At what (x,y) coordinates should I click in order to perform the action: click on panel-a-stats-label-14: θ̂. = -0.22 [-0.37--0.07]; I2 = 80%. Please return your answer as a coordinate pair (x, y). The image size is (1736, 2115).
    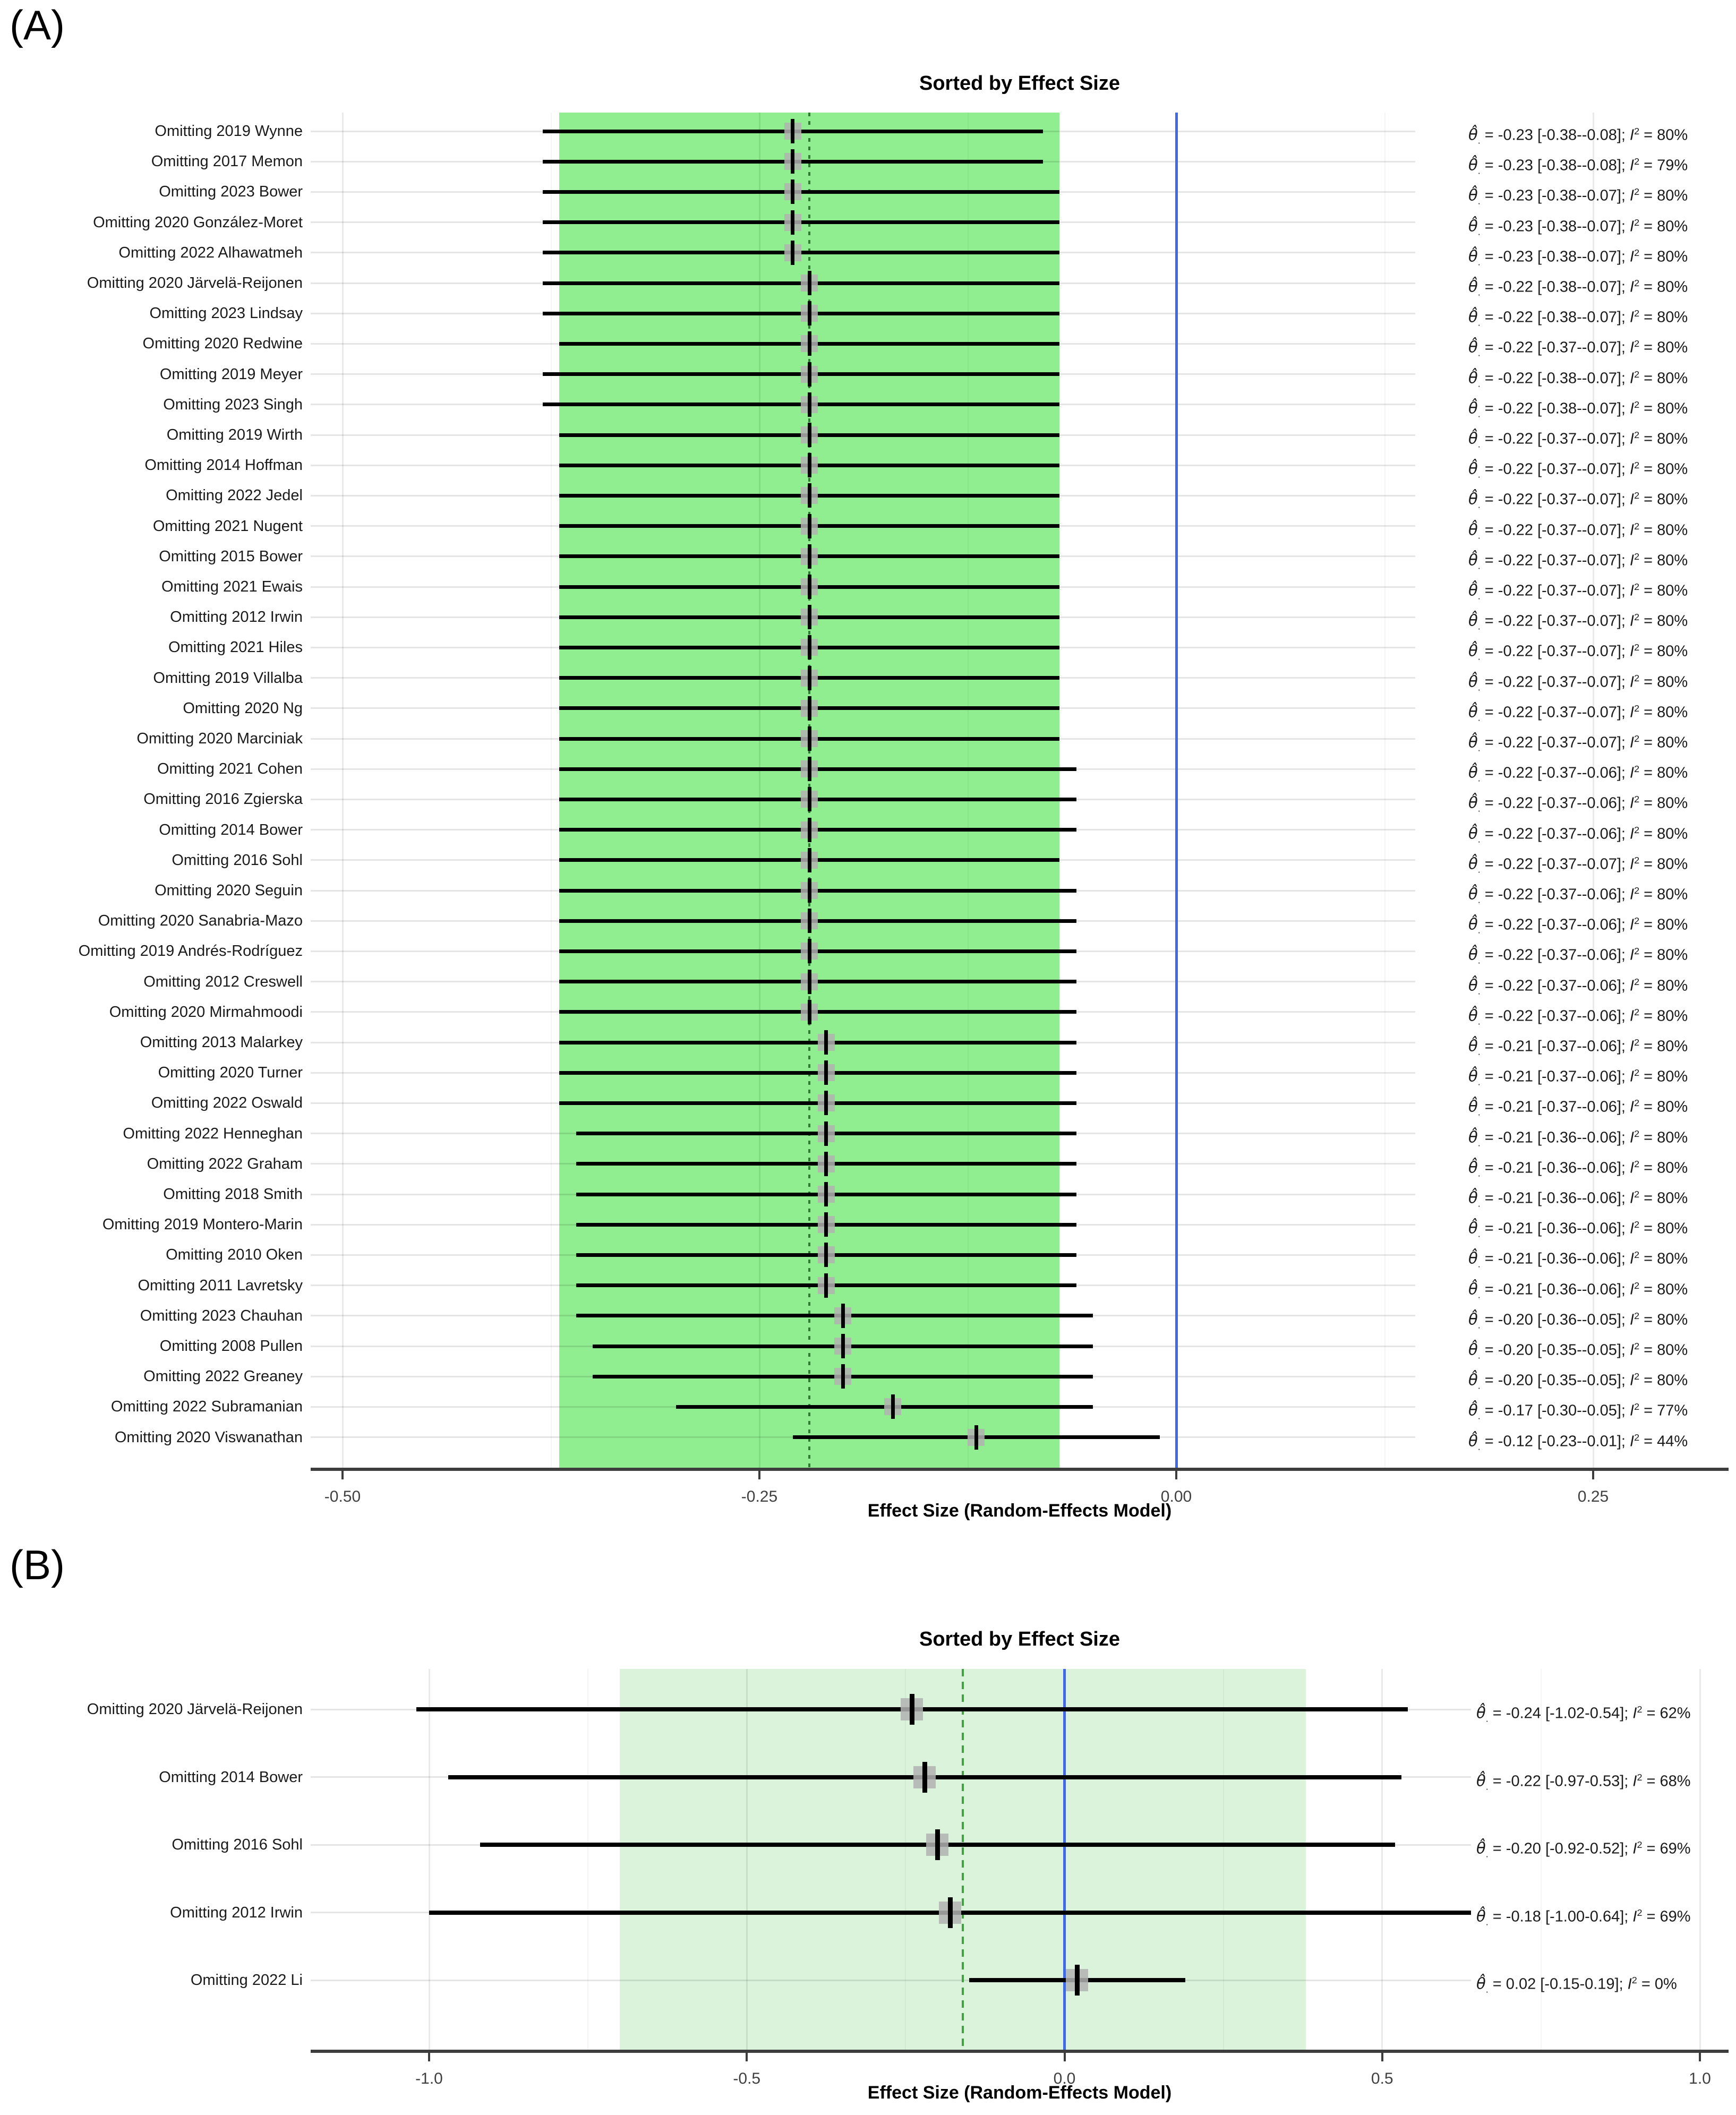
    Looking at the image, I should click on (1578, 561).